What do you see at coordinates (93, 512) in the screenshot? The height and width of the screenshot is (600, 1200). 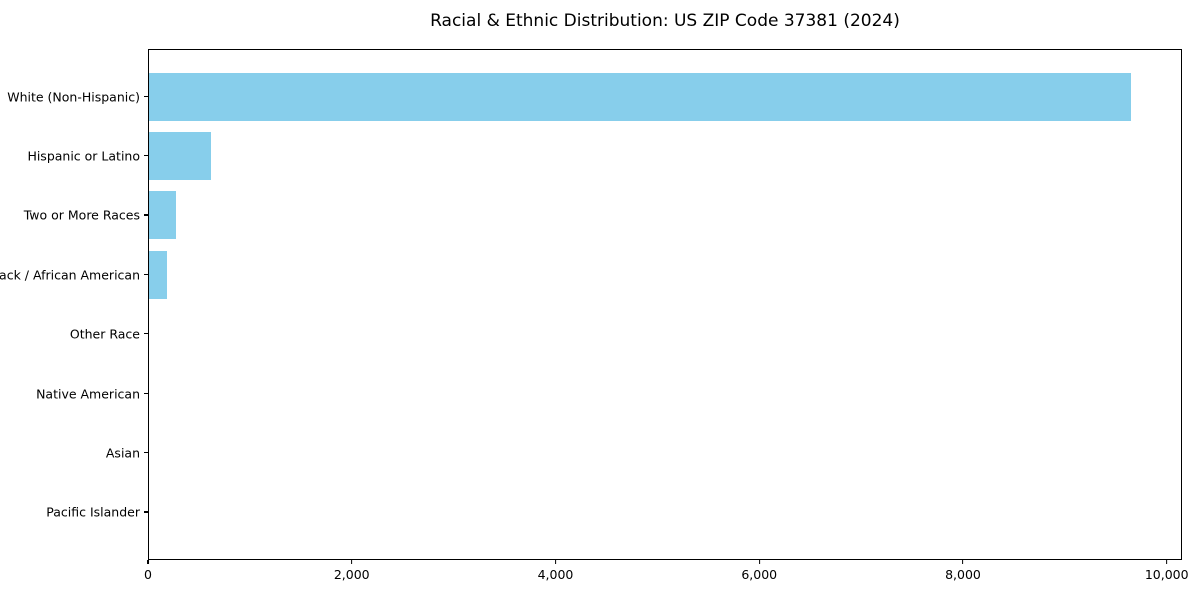 I see `y-axis-label-pacific-islander: Pacific Islander` at bounding box center [93, 512].